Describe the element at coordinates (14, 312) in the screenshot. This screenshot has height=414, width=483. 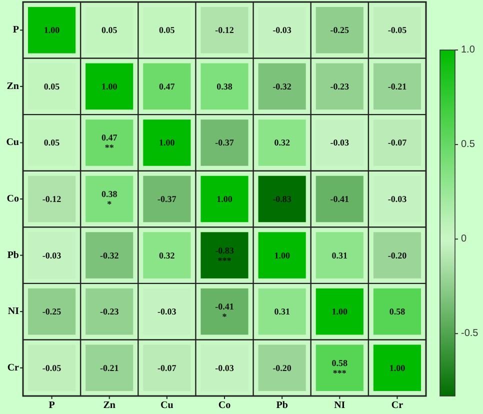
I see `y-tick-label: NI` at that location.